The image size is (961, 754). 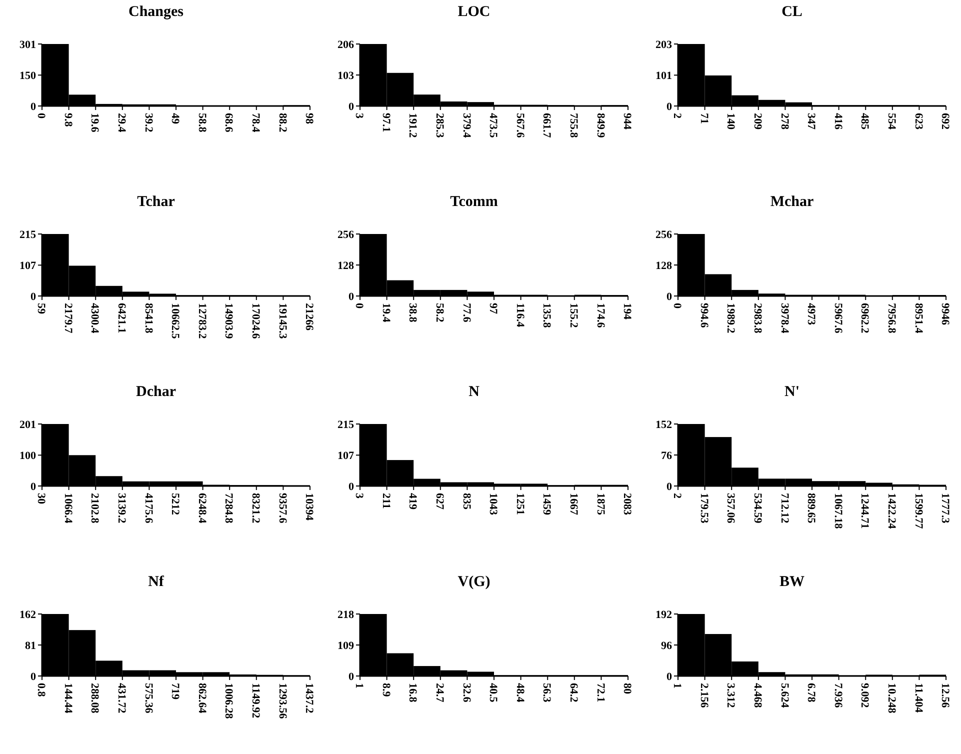 What do you see at coordinates (156, 582) in the screenshot?
I see `chart-title: Nf` at bounding box center [156, 582].